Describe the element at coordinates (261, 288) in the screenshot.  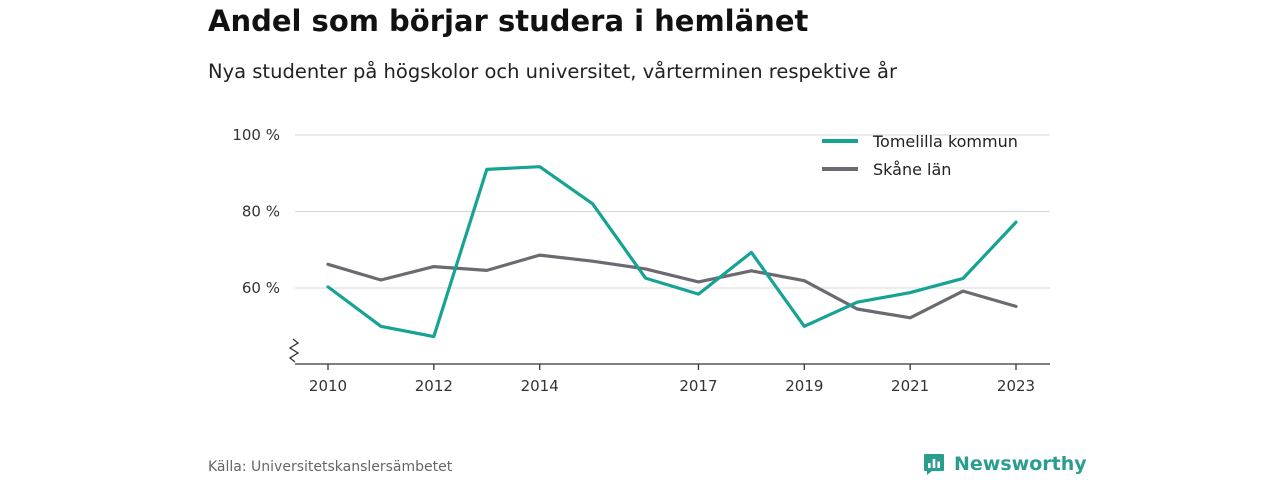
I see `y-tick-label: 60 %` at that location.